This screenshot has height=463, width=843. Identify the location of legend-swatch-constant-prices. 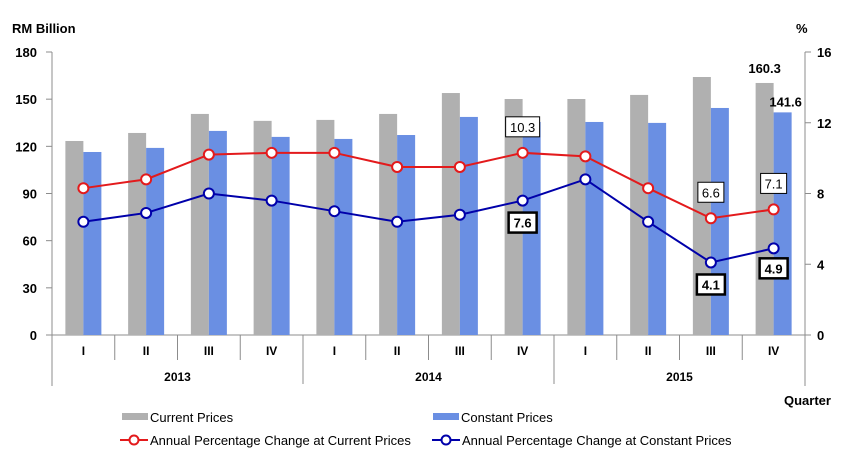
(446, 416).